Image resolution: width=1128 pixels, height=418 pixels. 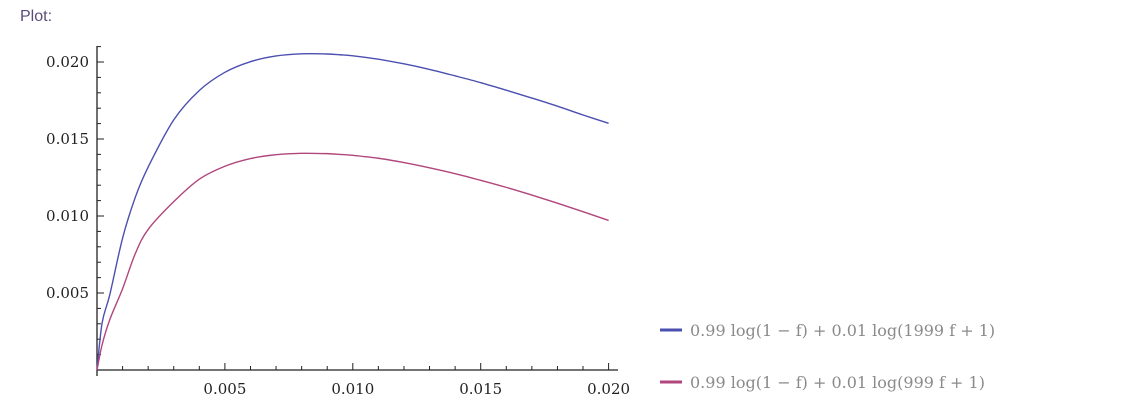 I want to click on y-tick-label: 0.015, so click(x=67, y=139).